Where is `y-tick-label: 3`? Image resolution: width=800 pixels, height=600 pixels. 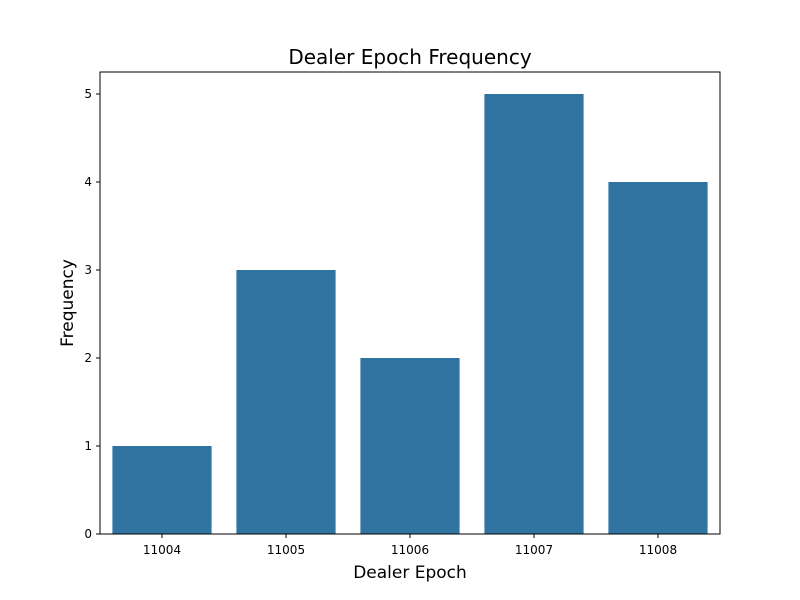 y-tick-label: 3 is located at coordinates (88, 270).